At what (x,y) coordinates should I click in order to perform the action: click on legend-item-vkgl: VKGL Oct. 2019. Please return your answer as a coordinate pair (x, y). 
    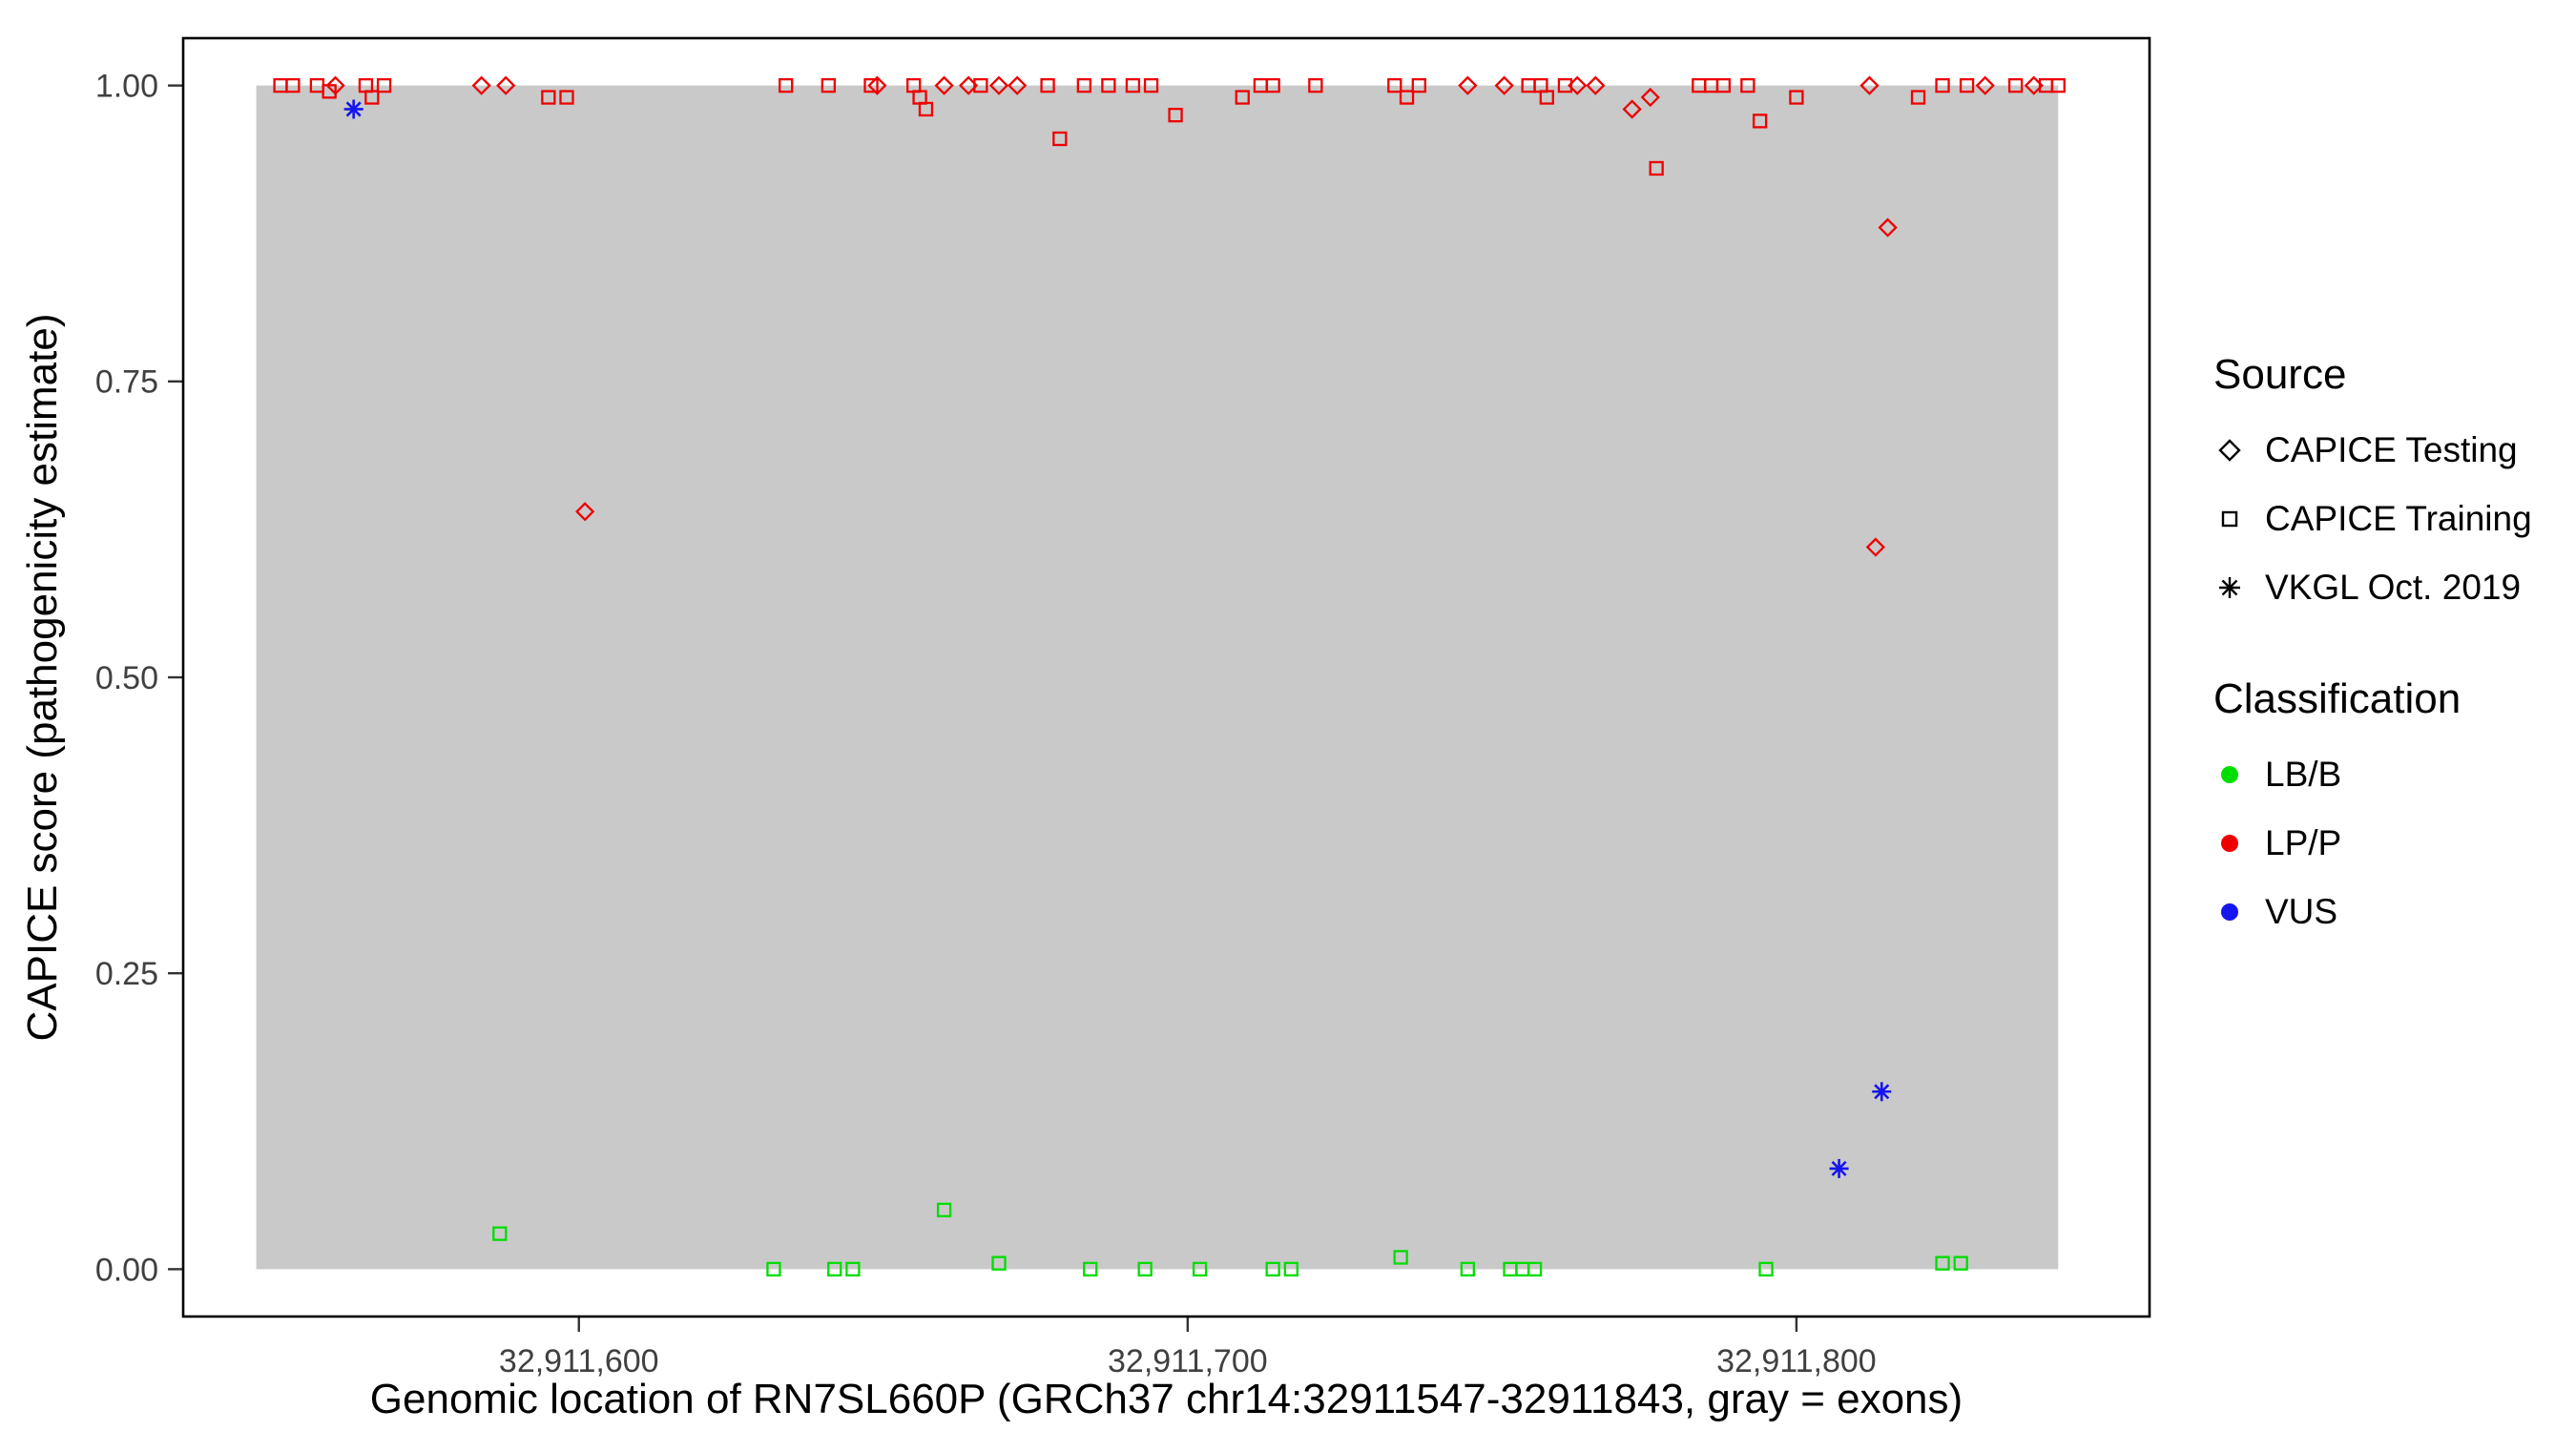
    Looking at the image, I should click on (2372, 587).